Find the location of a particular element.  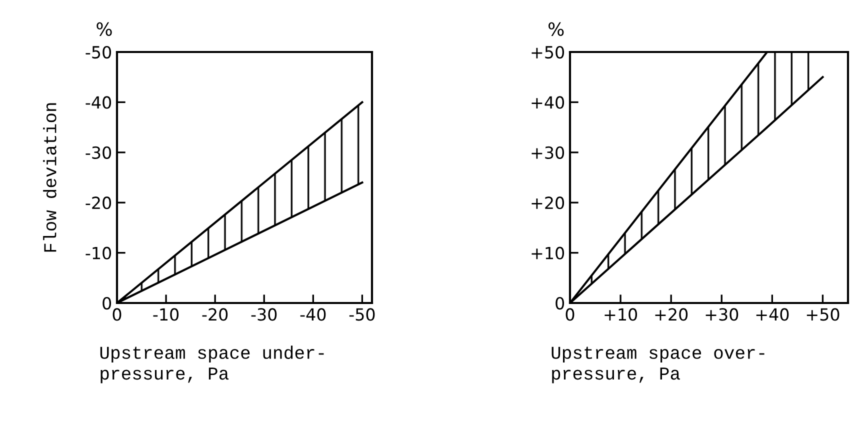

y-tick-label: +40 is located at coordinates (548, 102).